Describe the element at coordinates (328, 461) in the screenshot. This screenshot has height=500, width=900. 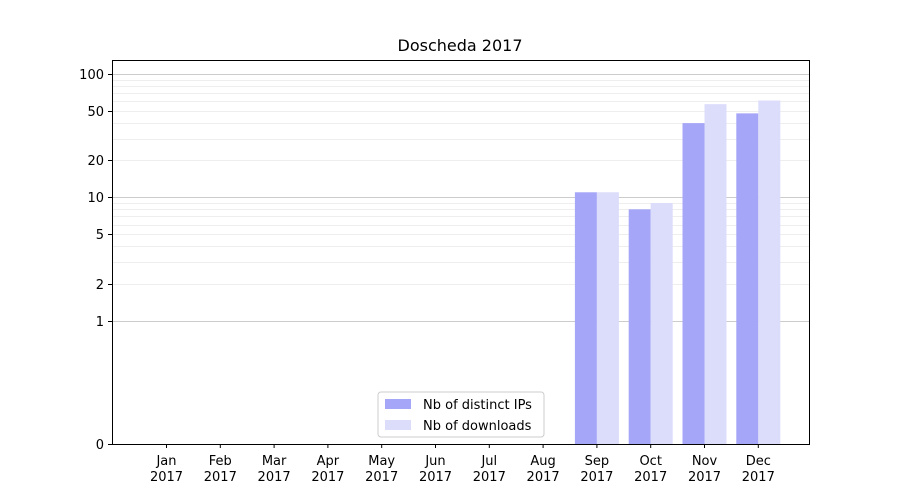
I see `x-tick-label-month: Apr` at that location.